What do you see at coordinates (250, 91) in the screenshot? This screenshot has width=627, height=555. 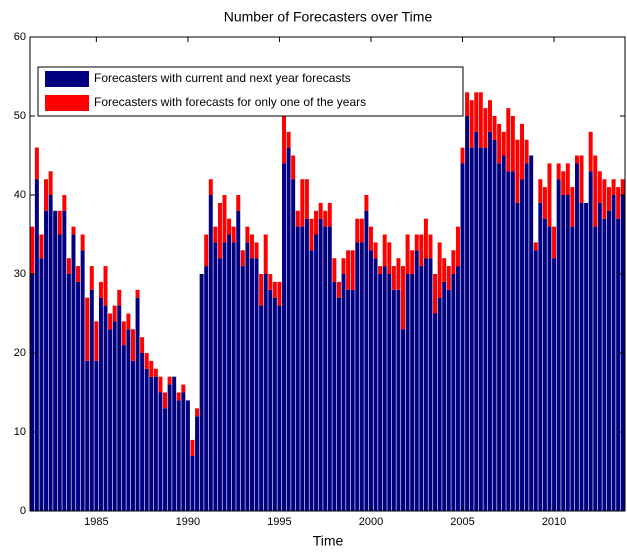 I see `legend-box` at bounding box center [250, 91].